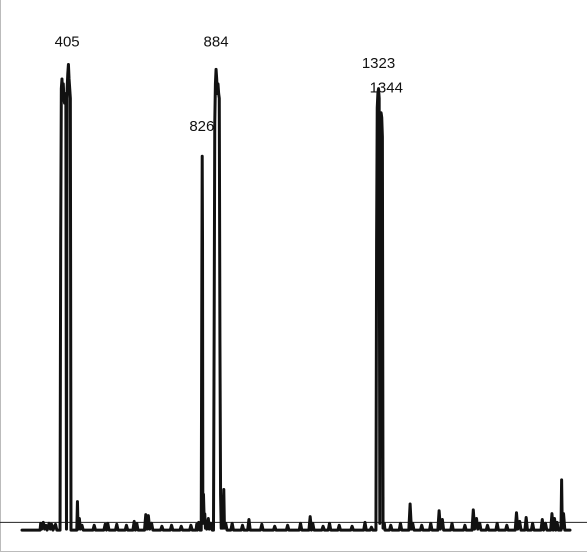  Describe the element at coordinates (201, 126) in the screenshot. I see `peak-label-826: 826` at that location.